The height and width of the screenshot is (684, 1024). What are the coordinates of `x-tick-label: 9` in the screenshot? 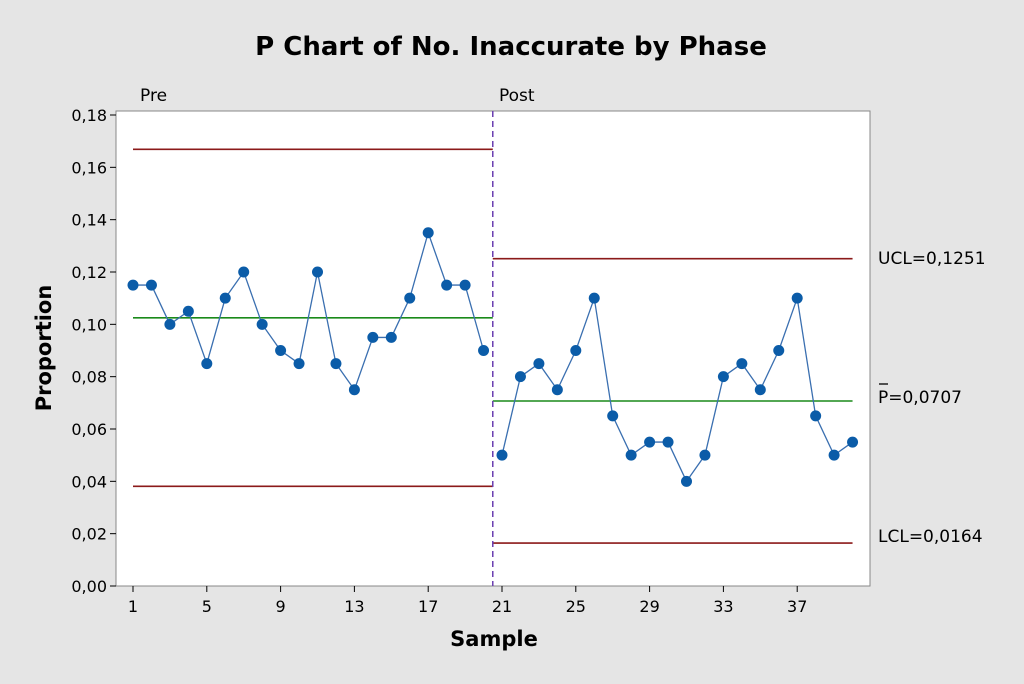 It's located at (281, 606).